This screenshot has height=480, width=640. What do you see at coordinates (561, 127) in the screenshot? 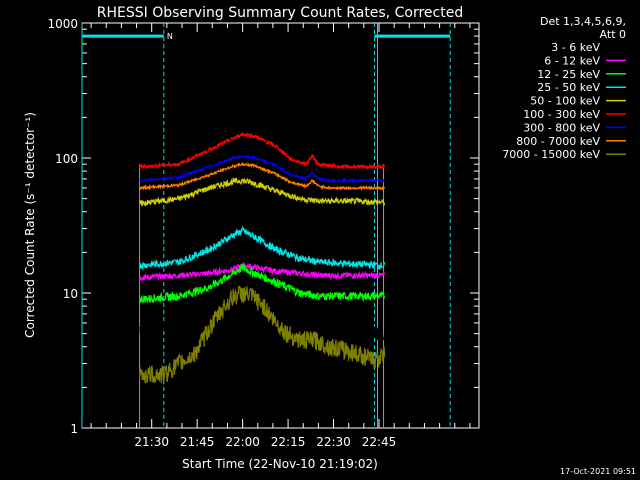
I see `legend-label: 300 - 800 keV` at bounding box center [561, 127].